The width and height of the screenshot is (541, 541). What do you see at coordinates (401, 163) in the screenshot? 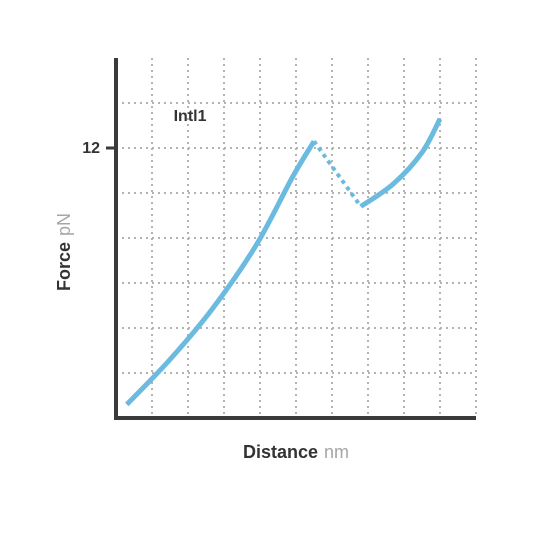
I see `curve-solid-segment` at bounding box center [401, 163].